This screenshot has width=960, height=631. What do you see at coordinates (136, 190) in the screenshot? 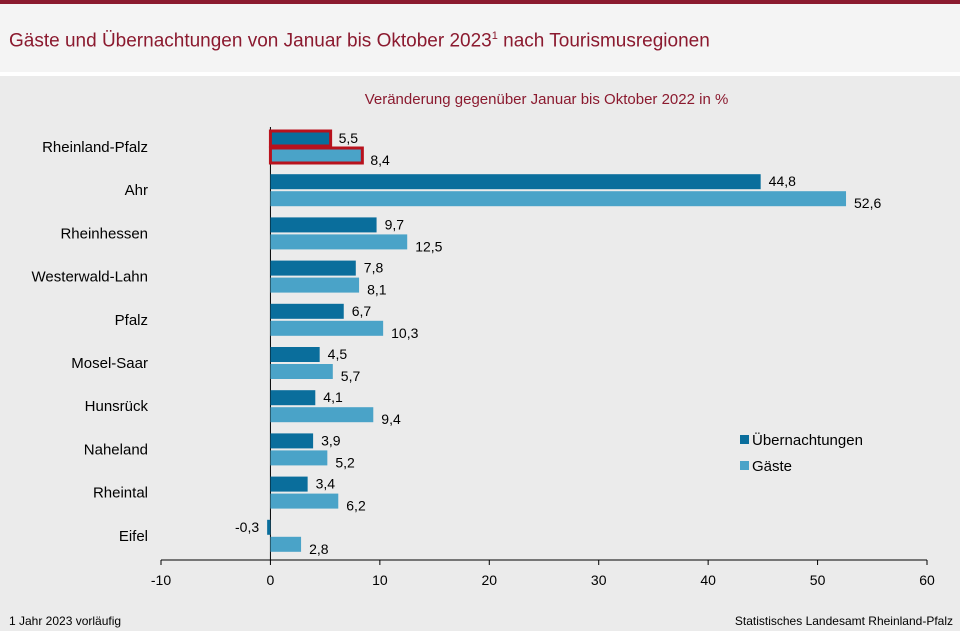
I see `category-label: Ahr` at bounding box center [136, 190].